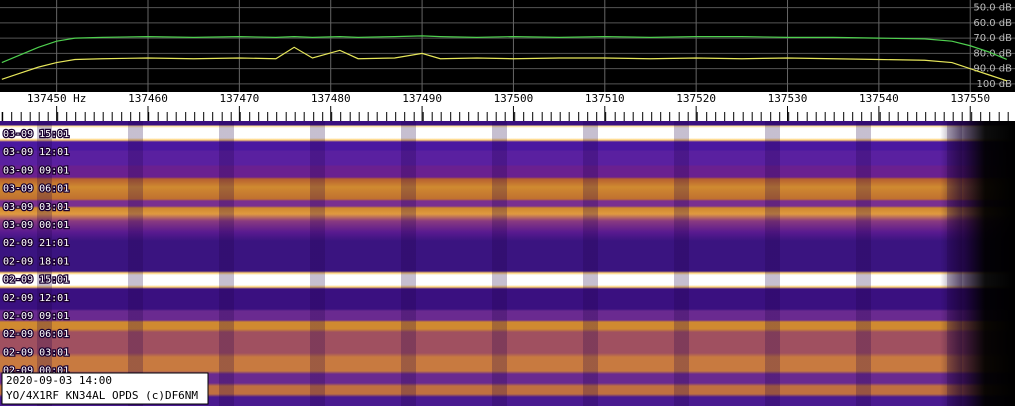 This screenshot has height=406, width=1015. What do you see at coordinates (36, 334) in the screenshot?
I see `time-label: 02-09 06:01` at bounding box center [36, 334].